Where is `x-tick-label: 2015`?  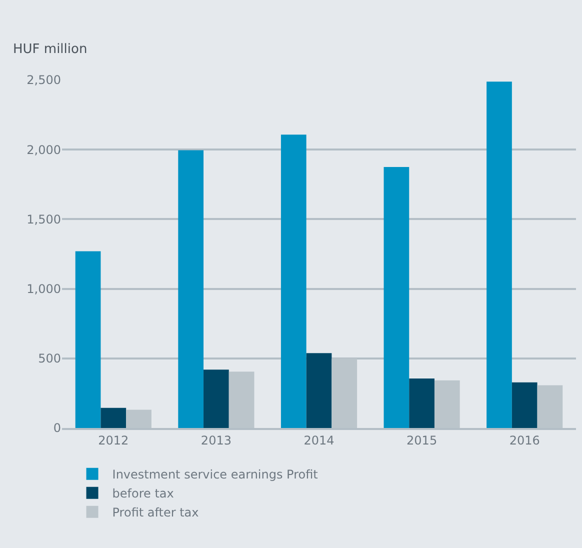
x-tick-label: 2015 is located at coordinates (422, 440).